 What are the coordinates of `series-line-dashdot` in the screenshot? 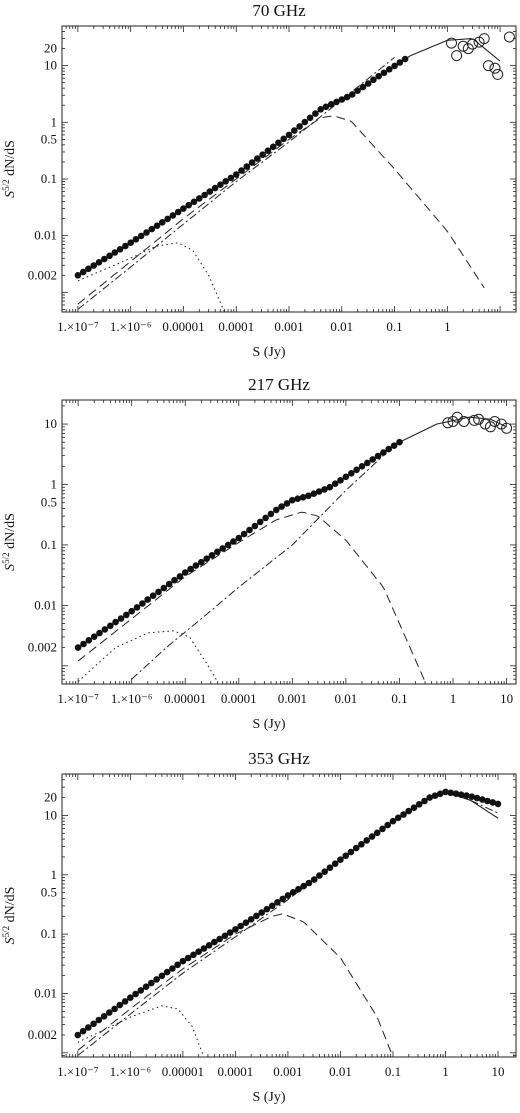 It's located at (257, 567).